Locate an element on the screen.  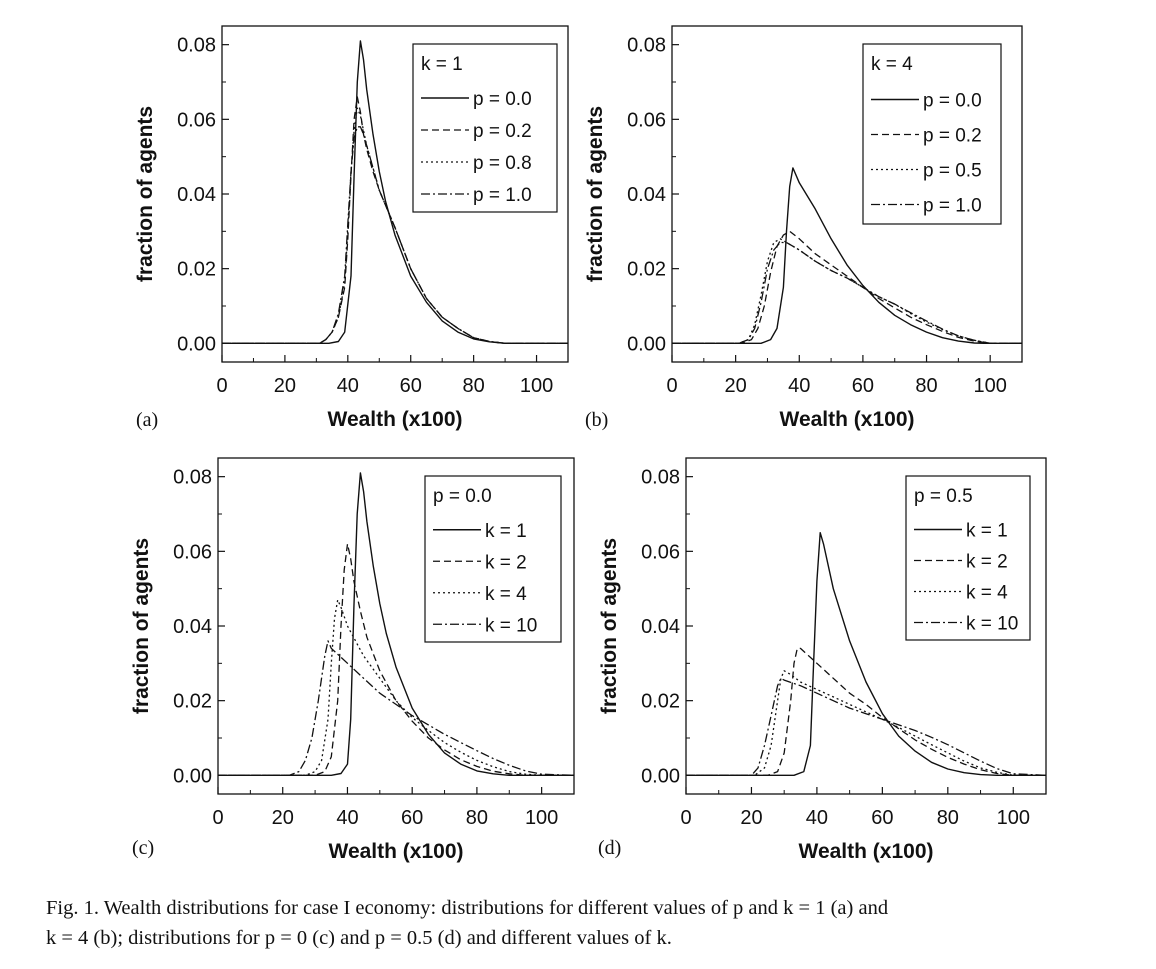
legend-title: k = 4 is located at coordinates (892, 64).